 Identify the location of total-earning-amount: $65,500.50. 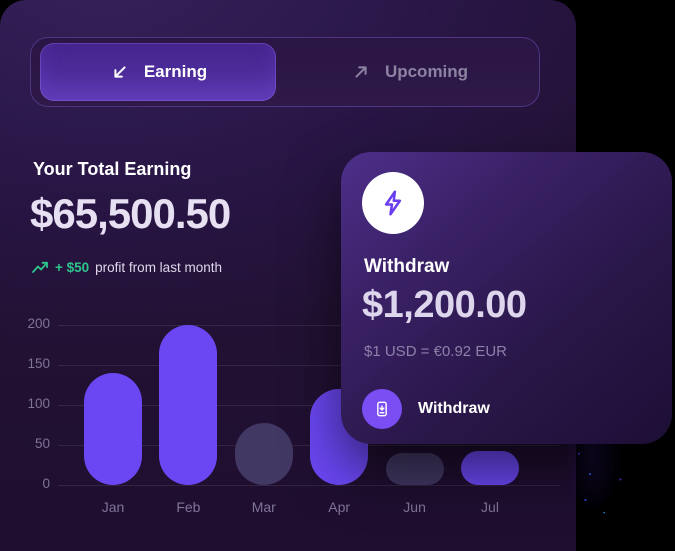
(130, 213).